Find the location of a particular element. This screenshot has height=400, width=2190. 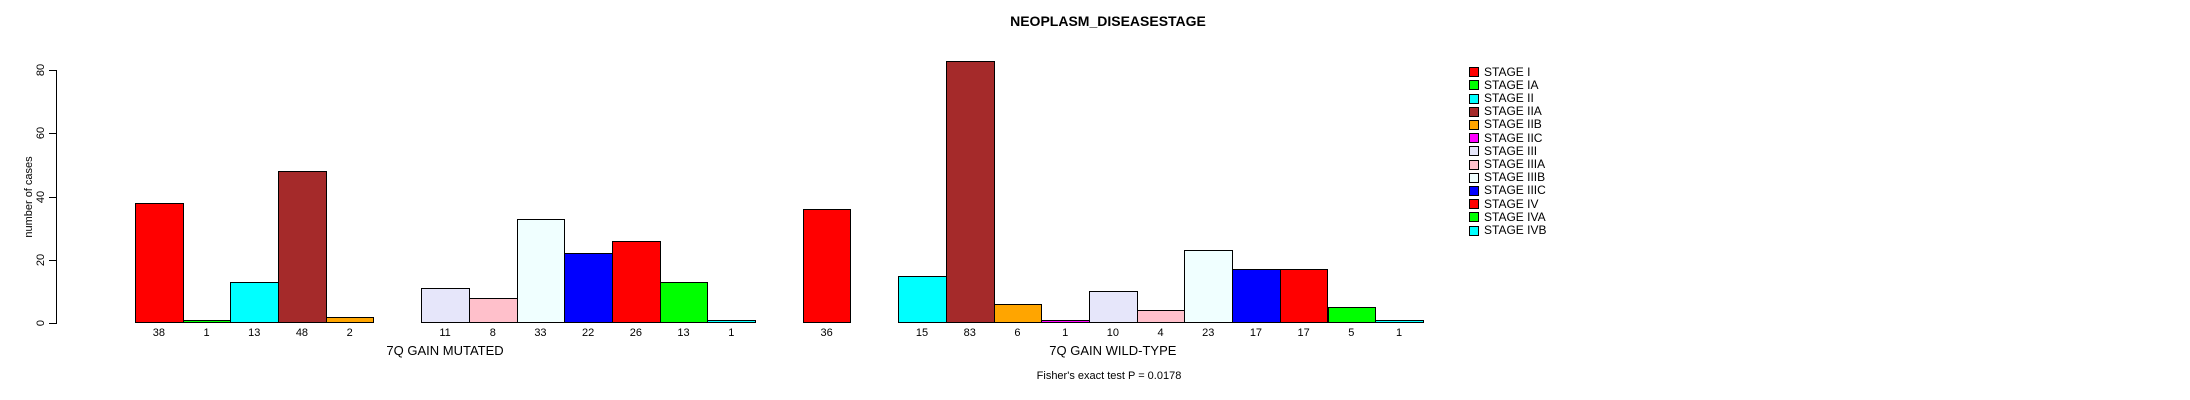

legend-item: STAGE IIC is located at coordinates (1506, 137).